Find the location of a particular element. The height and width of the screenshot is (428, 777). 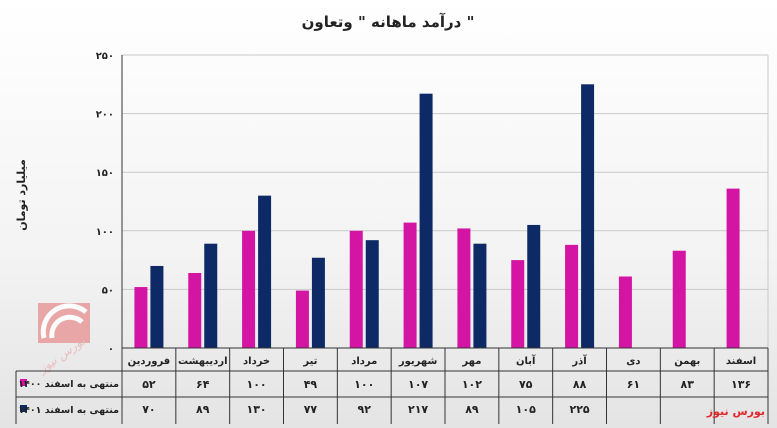

data-label-1401: ۲۲۵ is located at coordinates (580, 409).